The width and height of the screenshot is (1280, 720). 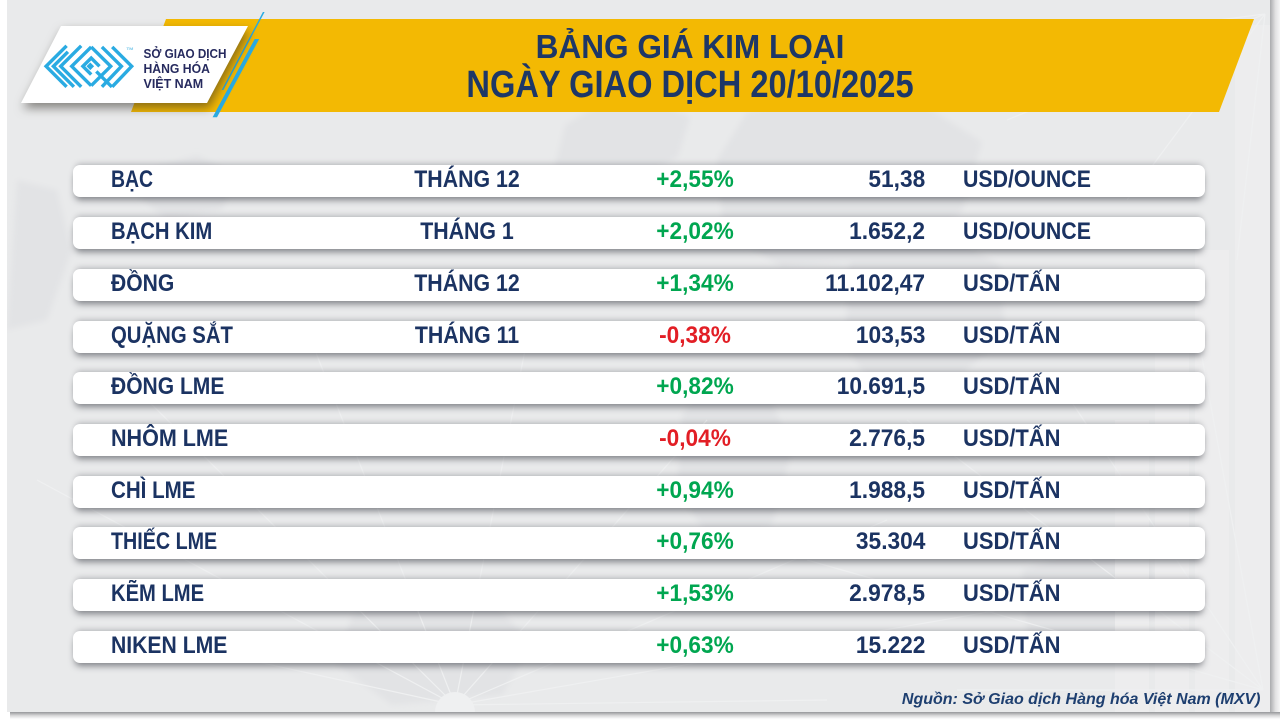 I want to click on svg-text: SỞ GIAO DỊCH, so click(x=185, y=53).